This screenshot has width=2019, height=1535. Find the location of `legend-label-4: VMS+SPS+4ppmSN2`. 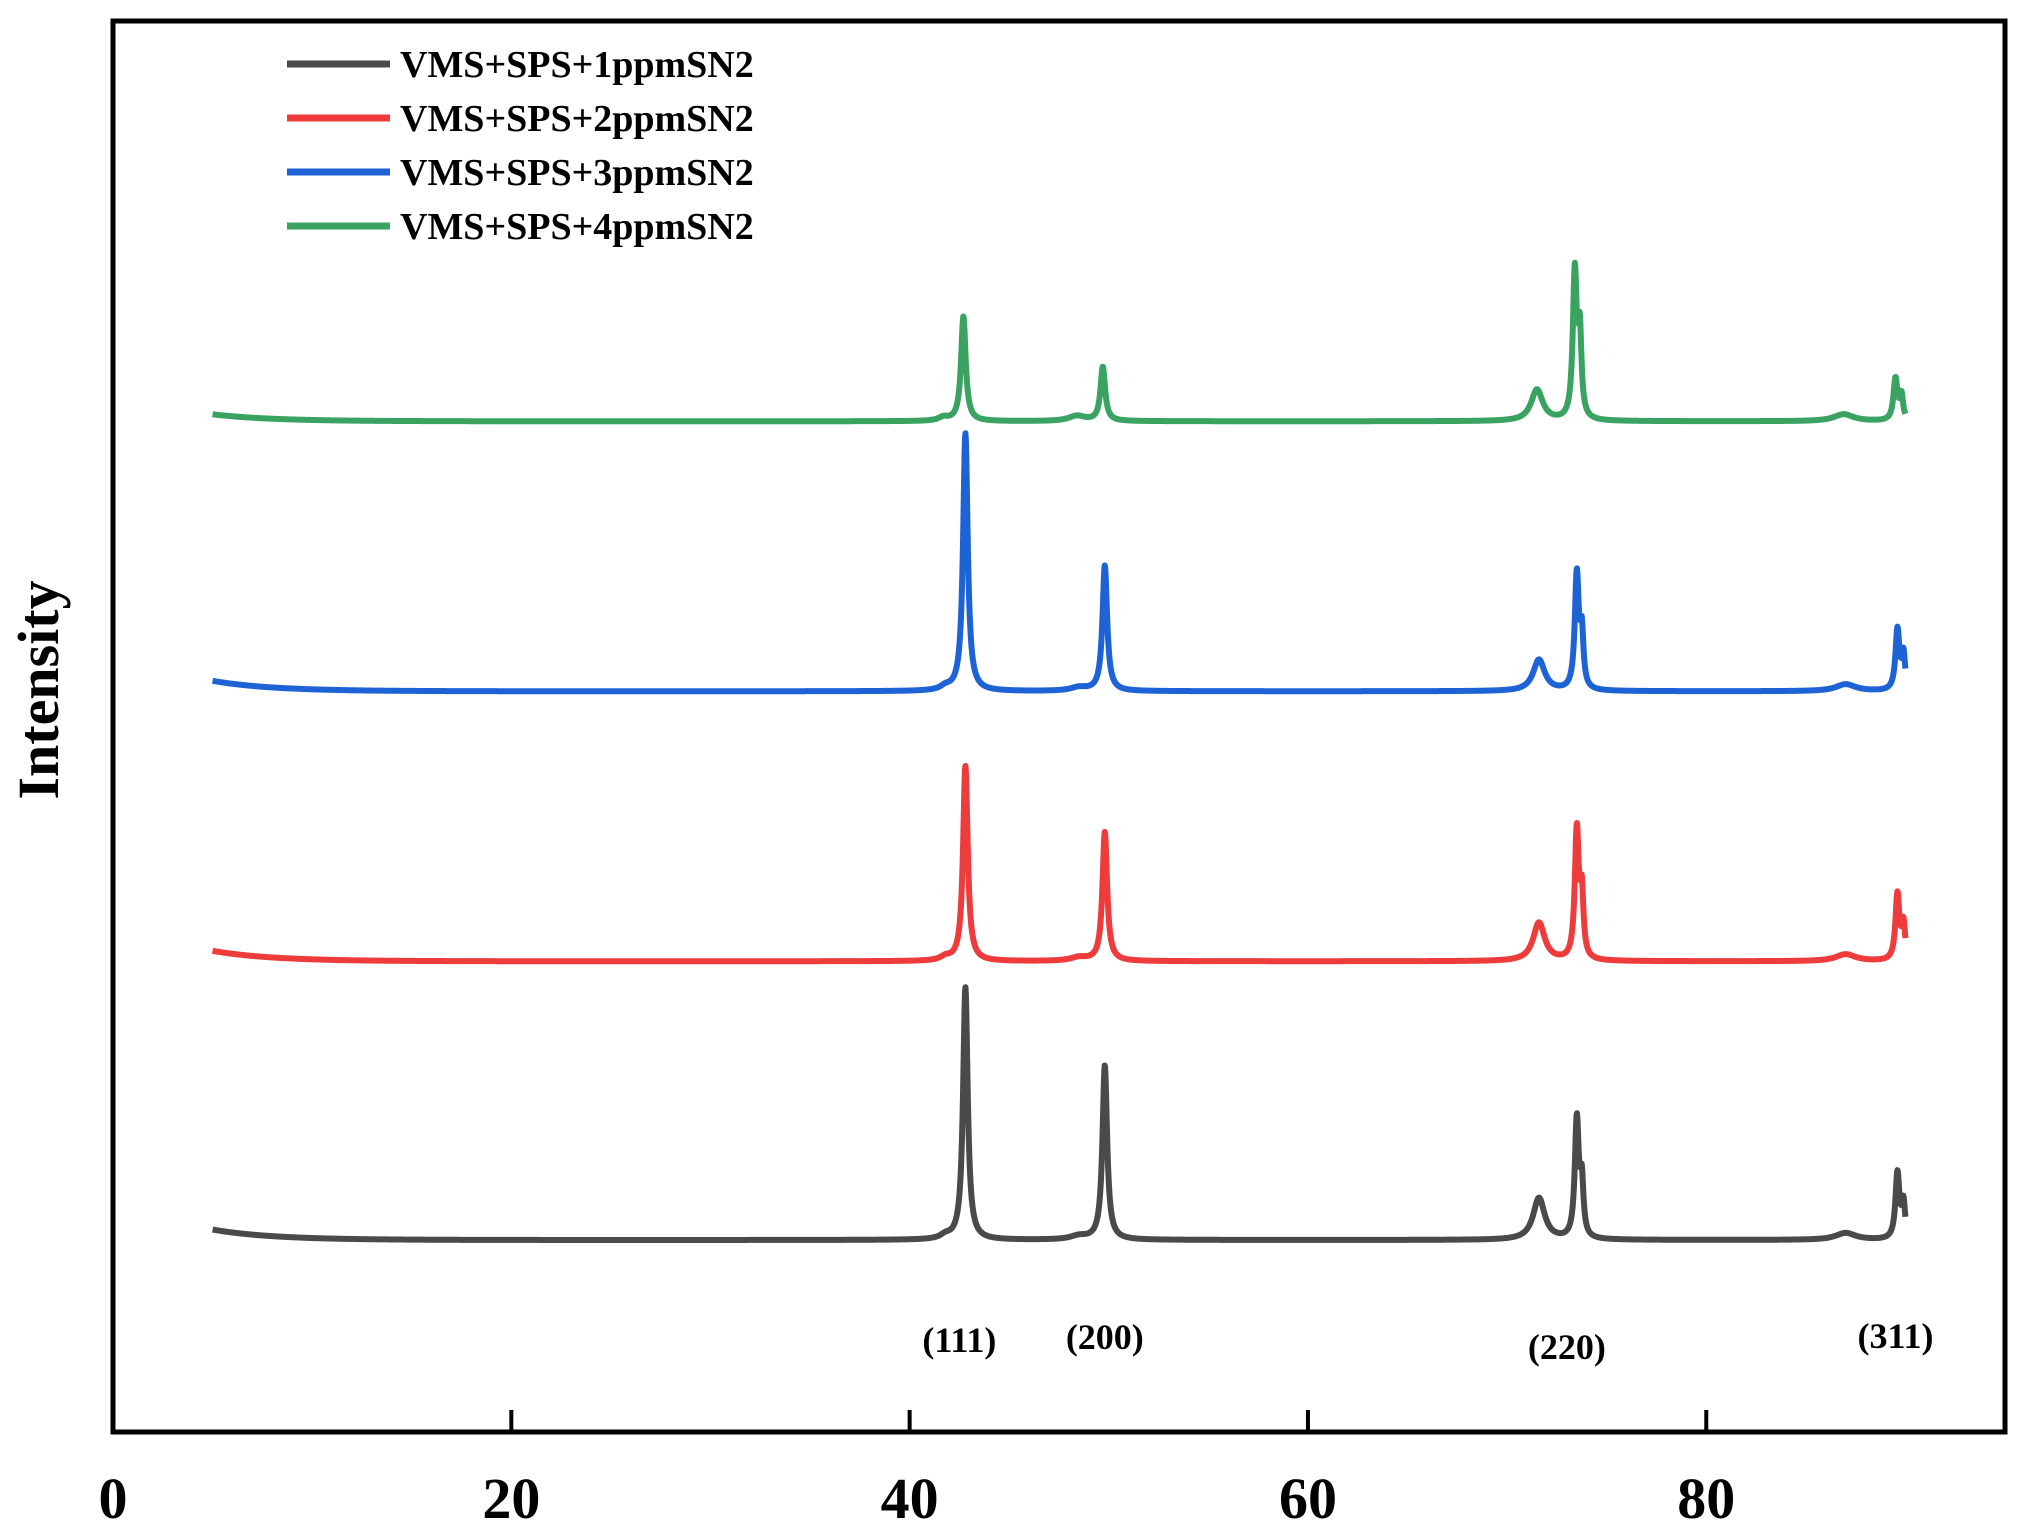

legend-label-4: VMS+SPS+4ppmSN2 is located at coordinates (577, 227).